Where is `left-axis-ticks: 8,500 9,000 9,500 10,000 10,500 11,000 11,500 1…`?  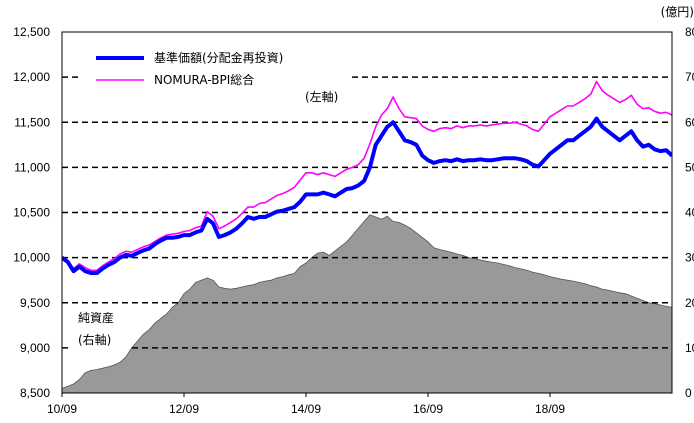
left-axis-ticks: 8,500 9,000 9,500 10,000 10,500 11,000 11,500 1… is located at coordinates (31, 212).